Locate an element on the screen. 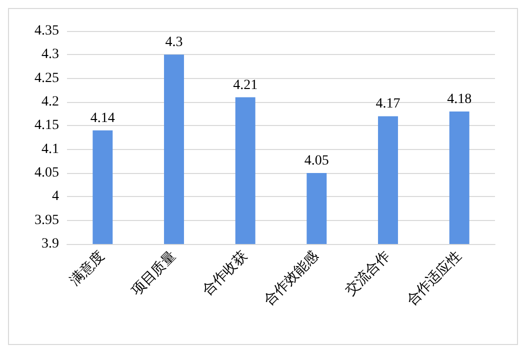 This screenshot has width=528, height=355. data-label: 4.21 is located at coordinates (245, 85).